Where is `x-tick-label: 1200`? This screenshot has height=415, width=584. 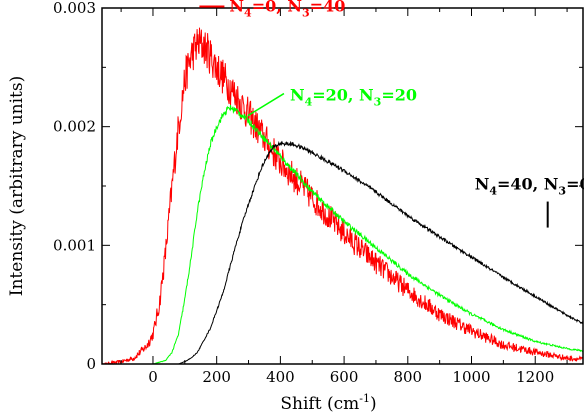 x-tick-label: 1200 is located at coordinates (535, 377).